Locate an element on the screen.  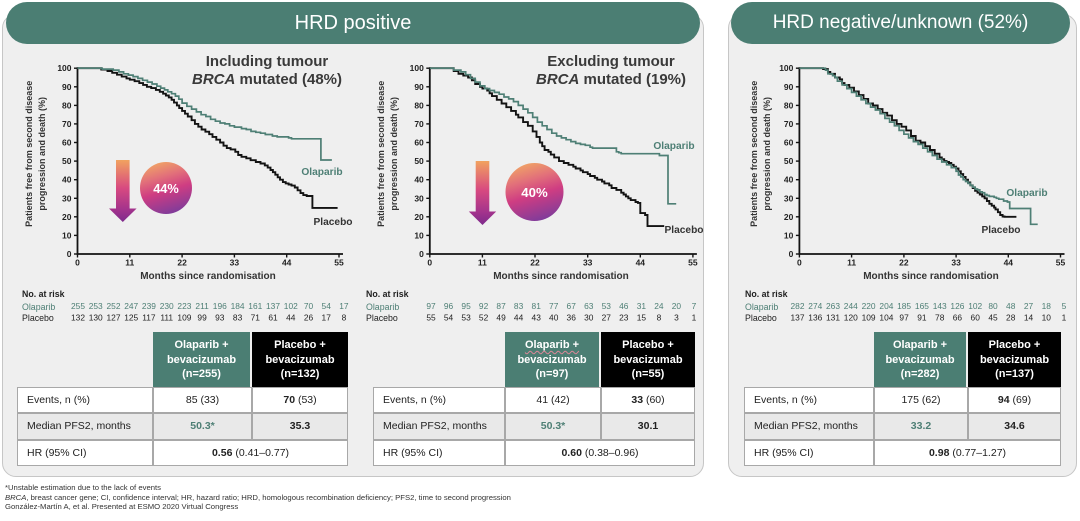
svg-text: 71 is located at coordinates (256, 318).